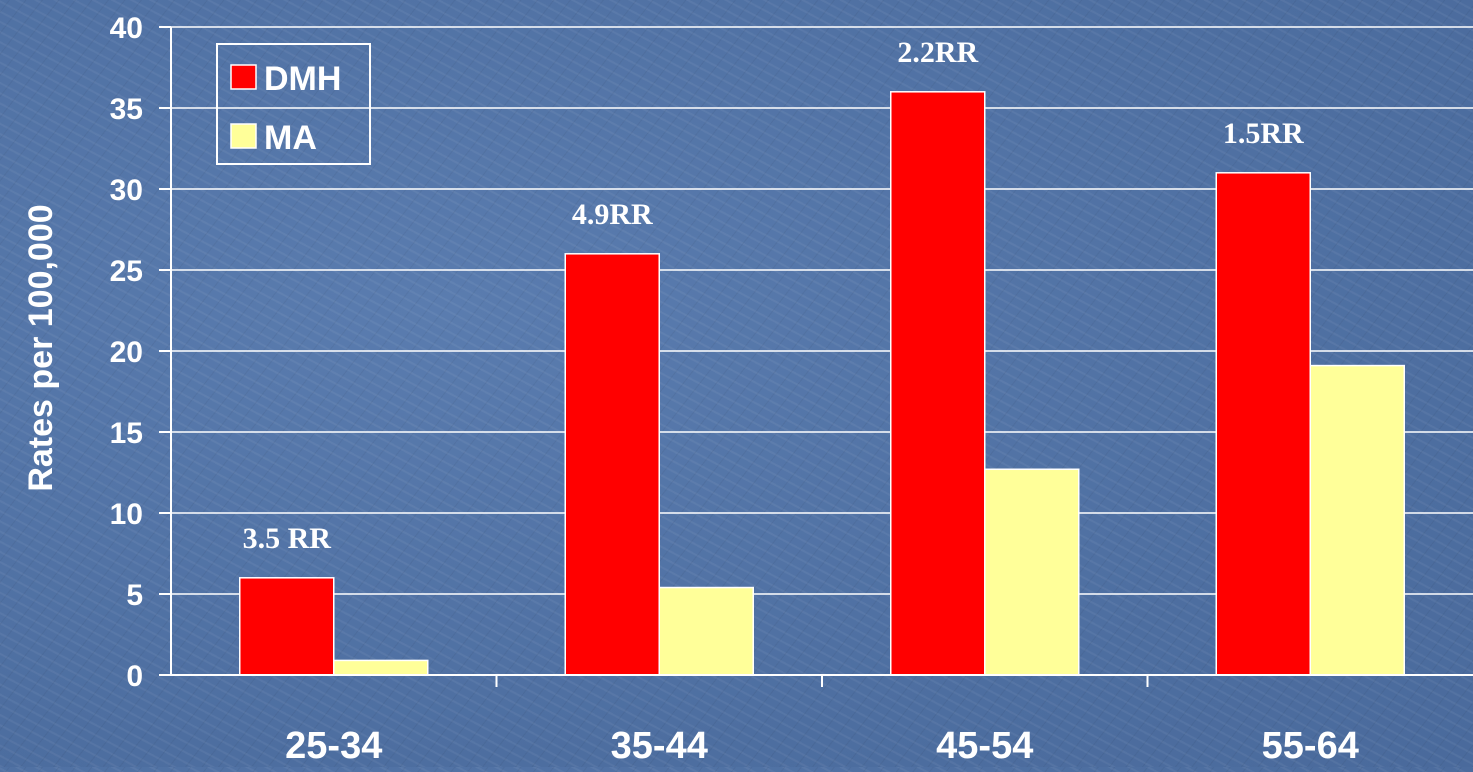 This screenshot has width=1473, height=772. I want to click on legend-swatch-ma, so click(243, 136).